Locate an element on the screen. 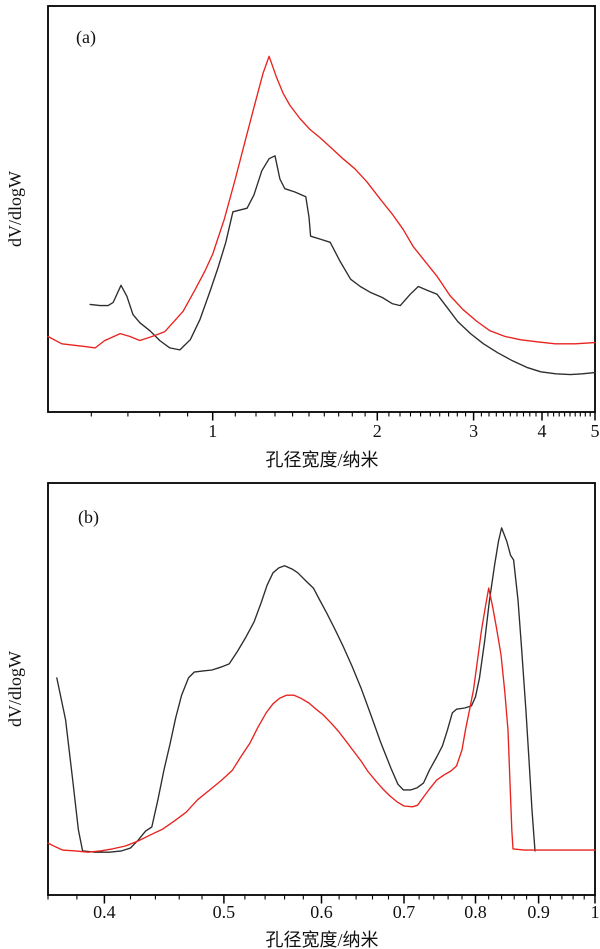  panel-tag: (b) is located at coordinates (88, 517).